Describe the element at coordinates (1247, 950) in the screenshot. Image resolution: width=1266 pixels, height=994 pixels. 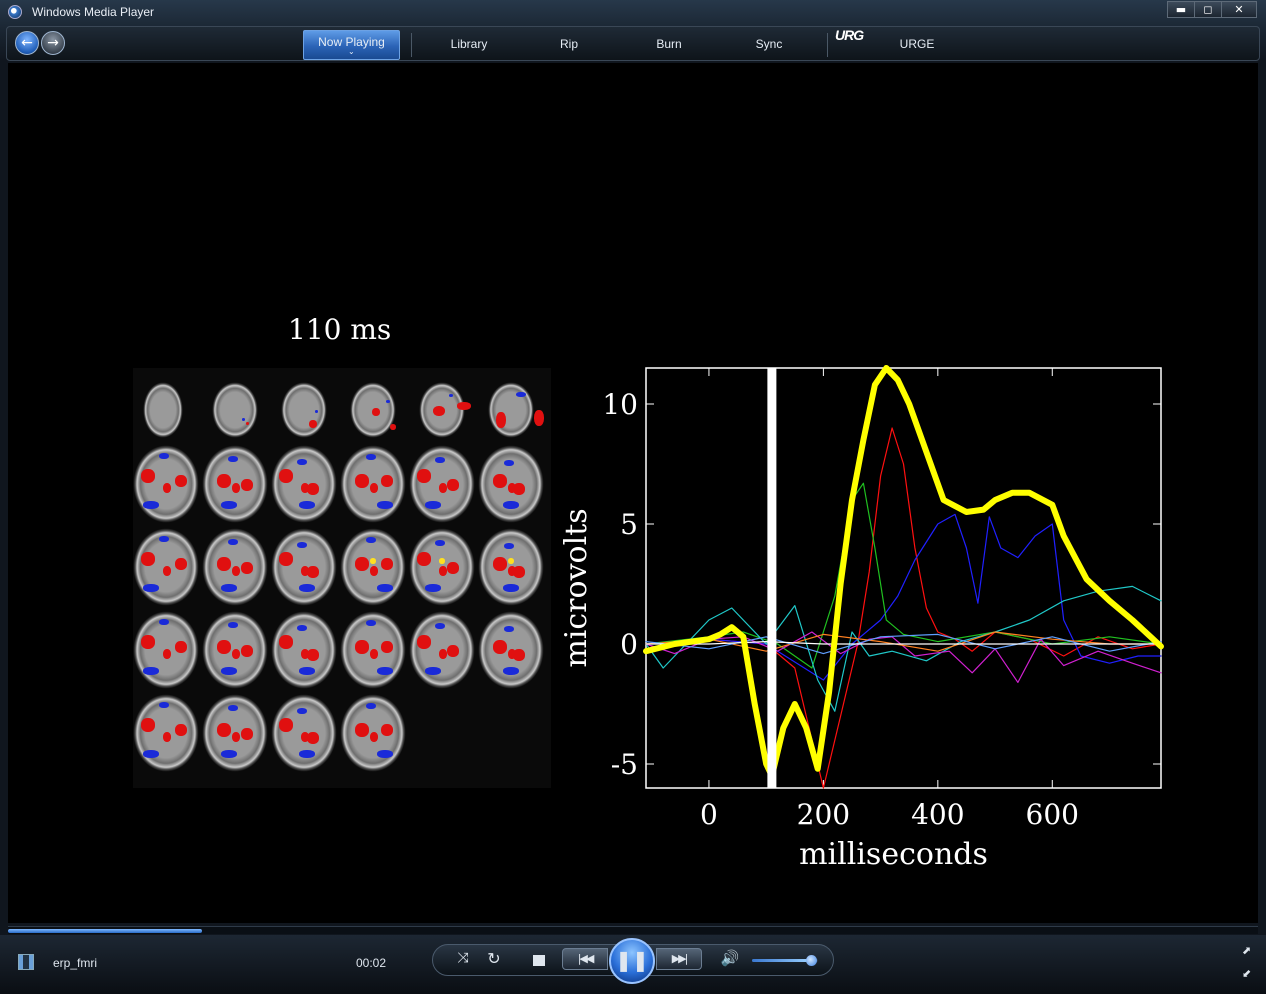
I see `fullscreen-button: ⬈` at that location.